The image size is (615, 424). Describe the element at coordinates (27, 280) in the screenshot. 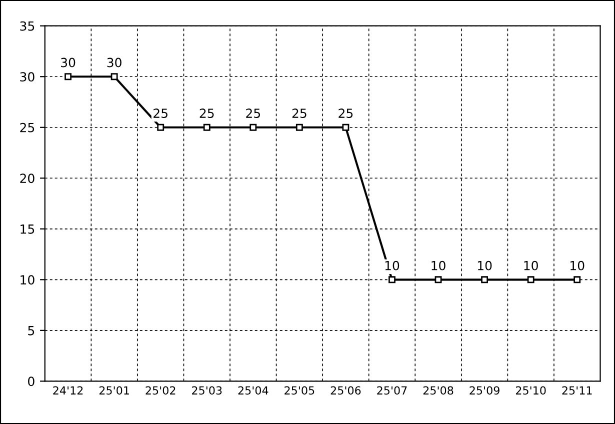

I see `y-tick-label: 10` at that location.